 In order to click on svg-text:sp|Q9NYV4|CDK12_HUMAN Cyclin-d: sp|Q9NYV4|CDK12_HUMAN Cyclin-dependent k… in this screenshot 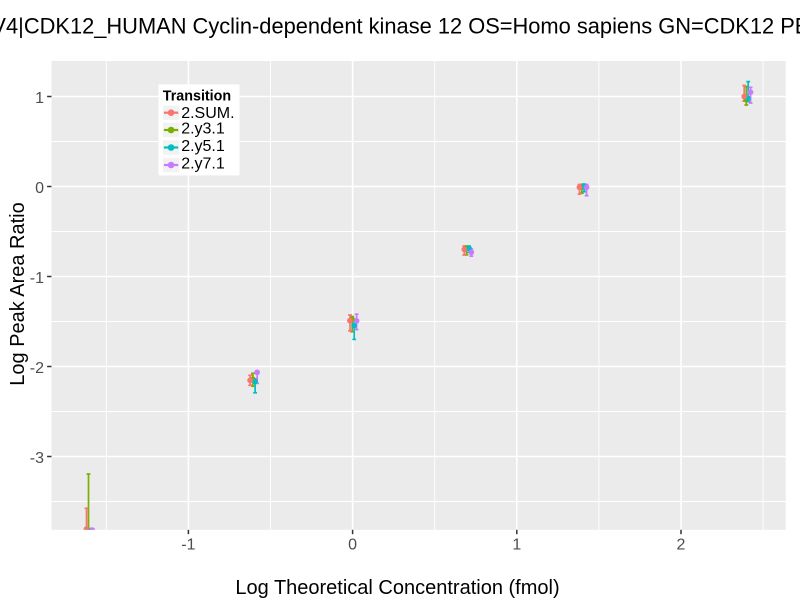, I will do `click(400, 26)`.